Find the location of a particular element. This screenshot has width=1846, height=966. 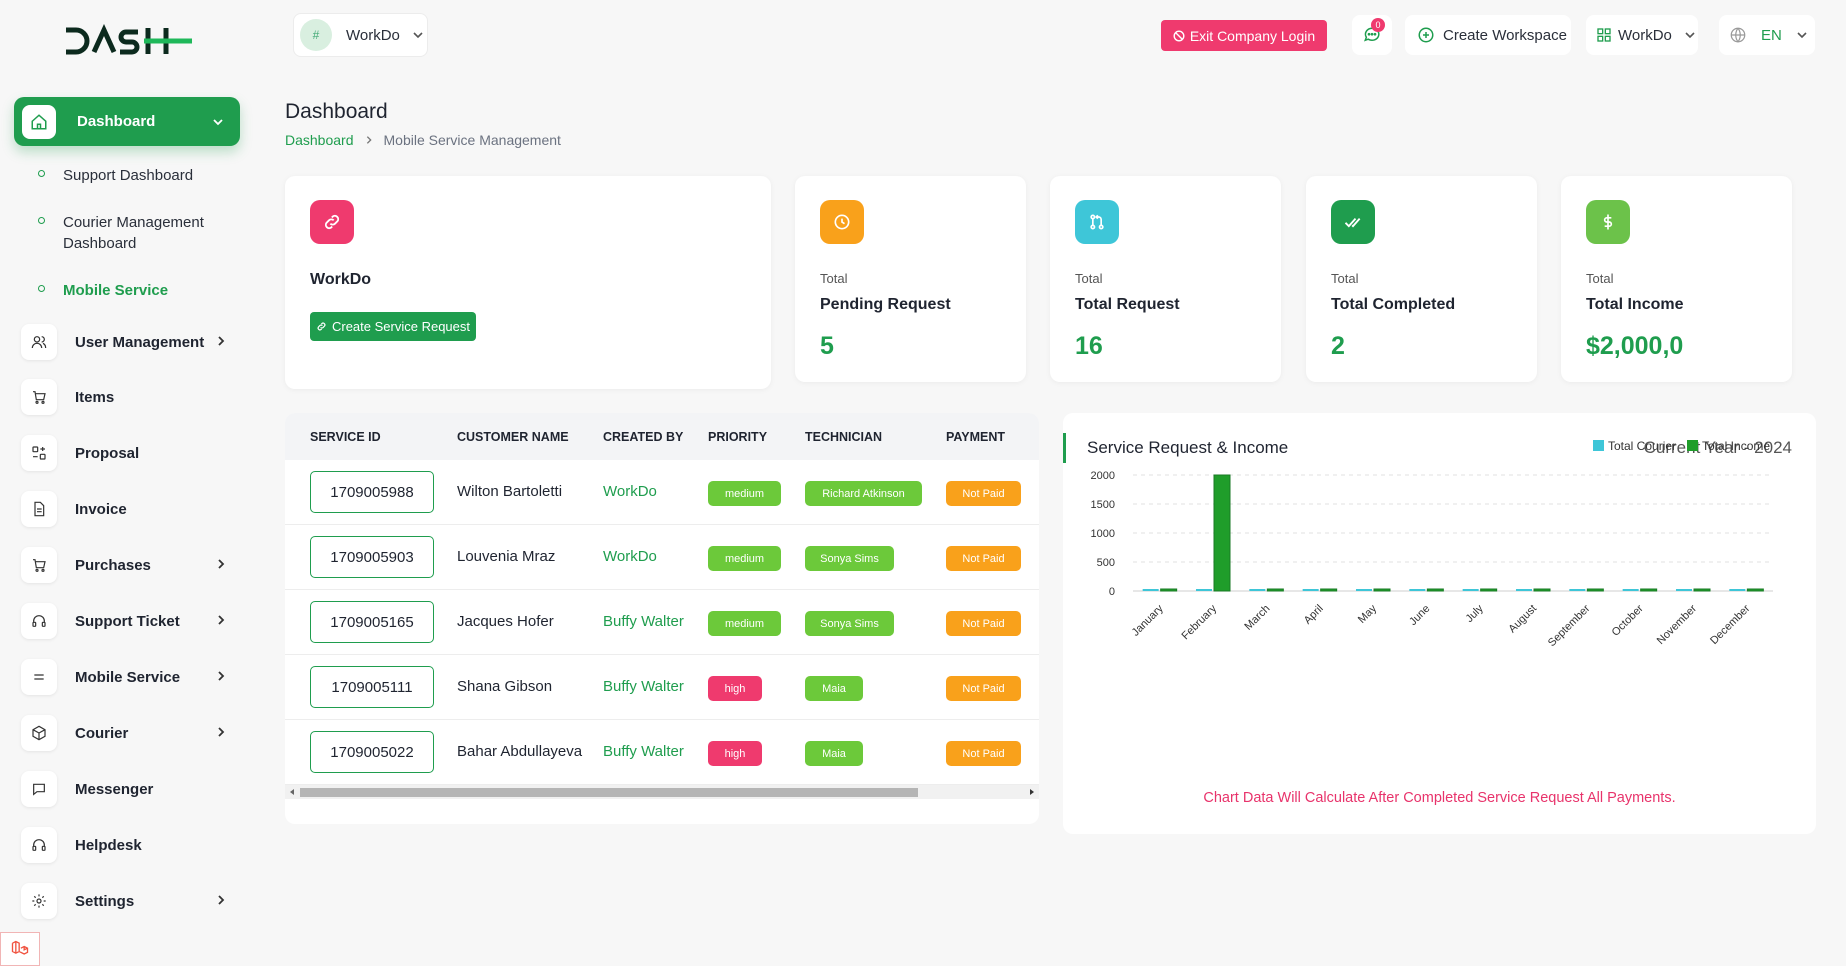

laravel-icon is located at coordinates (20, 949).